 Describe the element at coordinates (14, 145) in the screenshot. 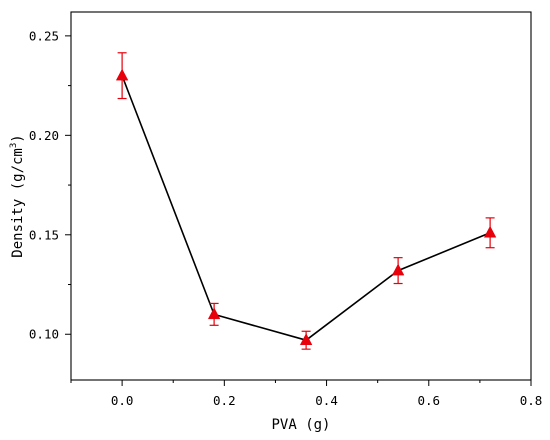

I see `y-axis-title-superscript: 3` at that location.